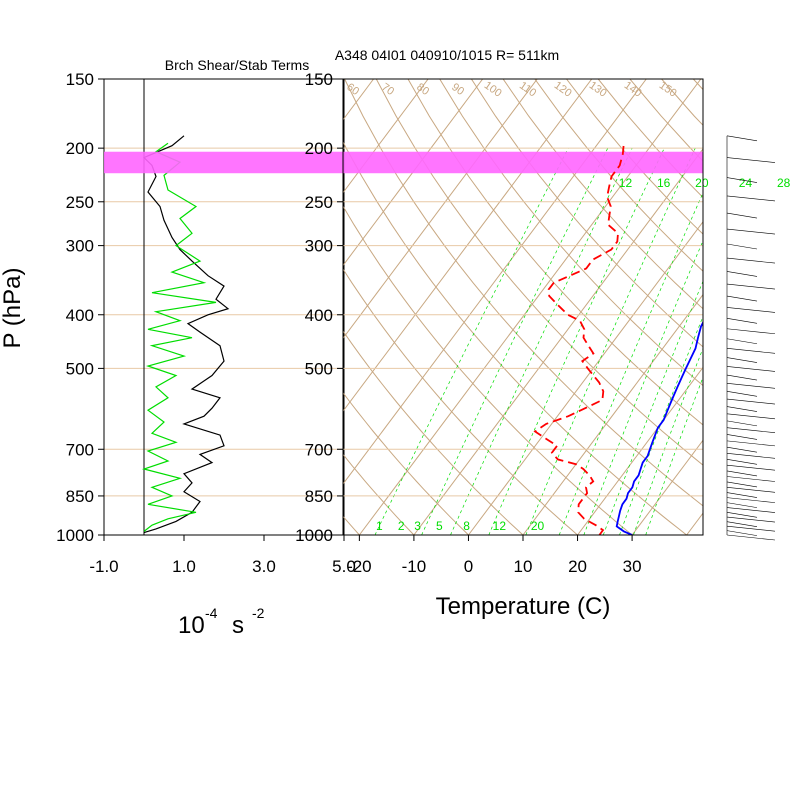 This screenshot has height=800, width=800. I want to click on temperature-profile-line, so click(659, 427).